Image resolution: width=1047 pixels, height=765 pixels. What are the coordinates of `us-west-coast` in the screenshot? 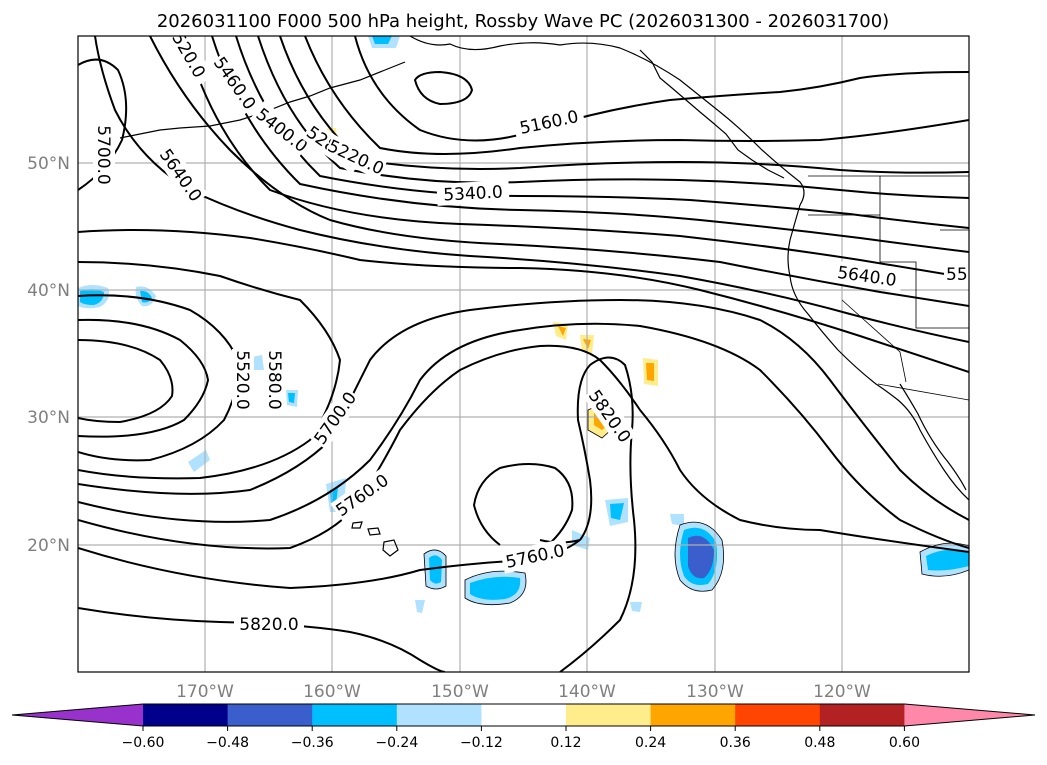 It's located at (878, 352).